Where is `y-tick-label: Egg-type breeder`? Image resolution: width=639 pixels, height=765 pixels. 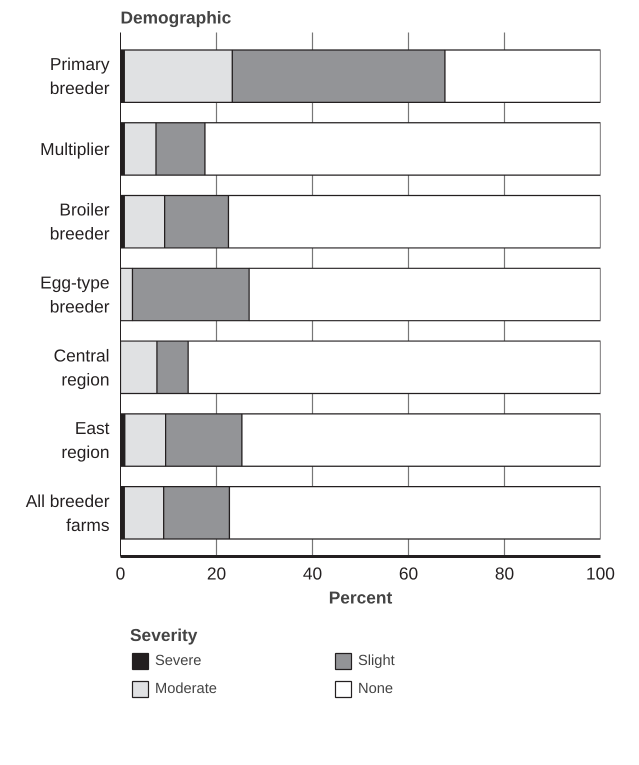 y-tick-label: Egg-type breeder is located at coordinates (75, 294).